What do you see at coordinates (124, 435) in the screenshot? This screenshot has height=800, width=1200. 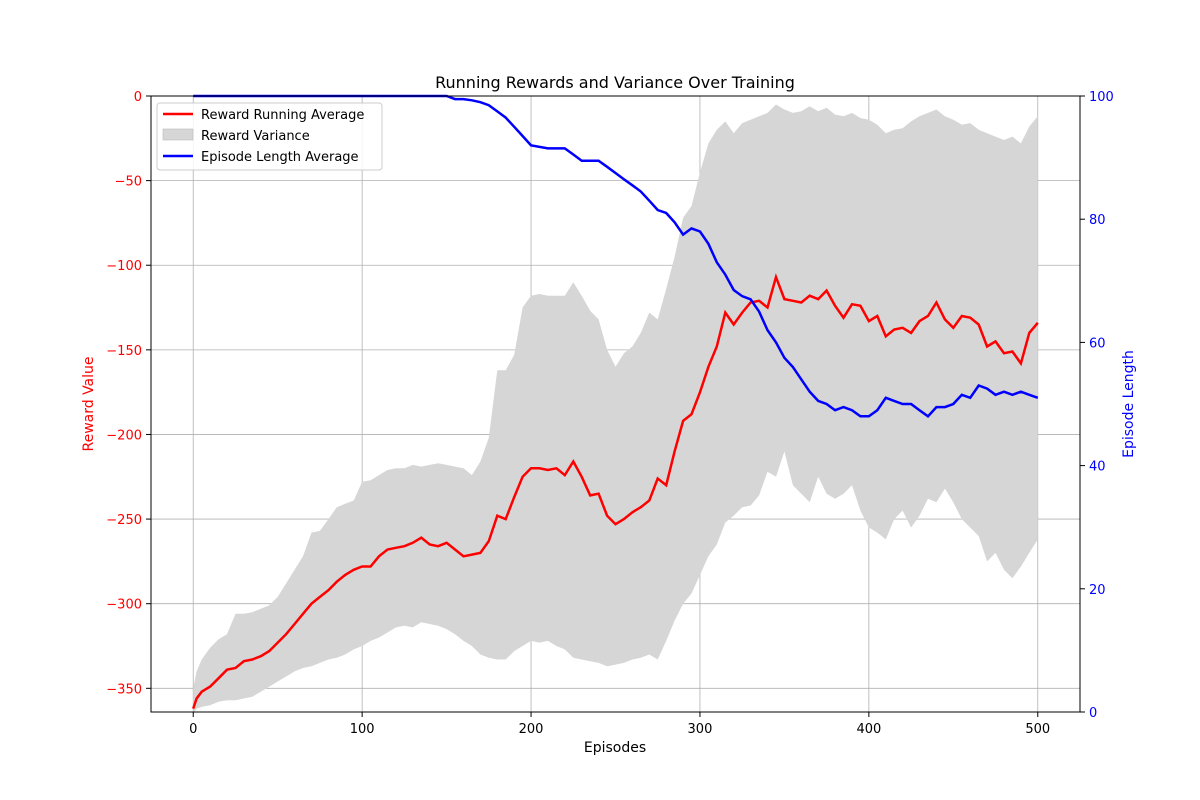 I see `left-y-tick-label: −200` at bounding box center [124, 435].